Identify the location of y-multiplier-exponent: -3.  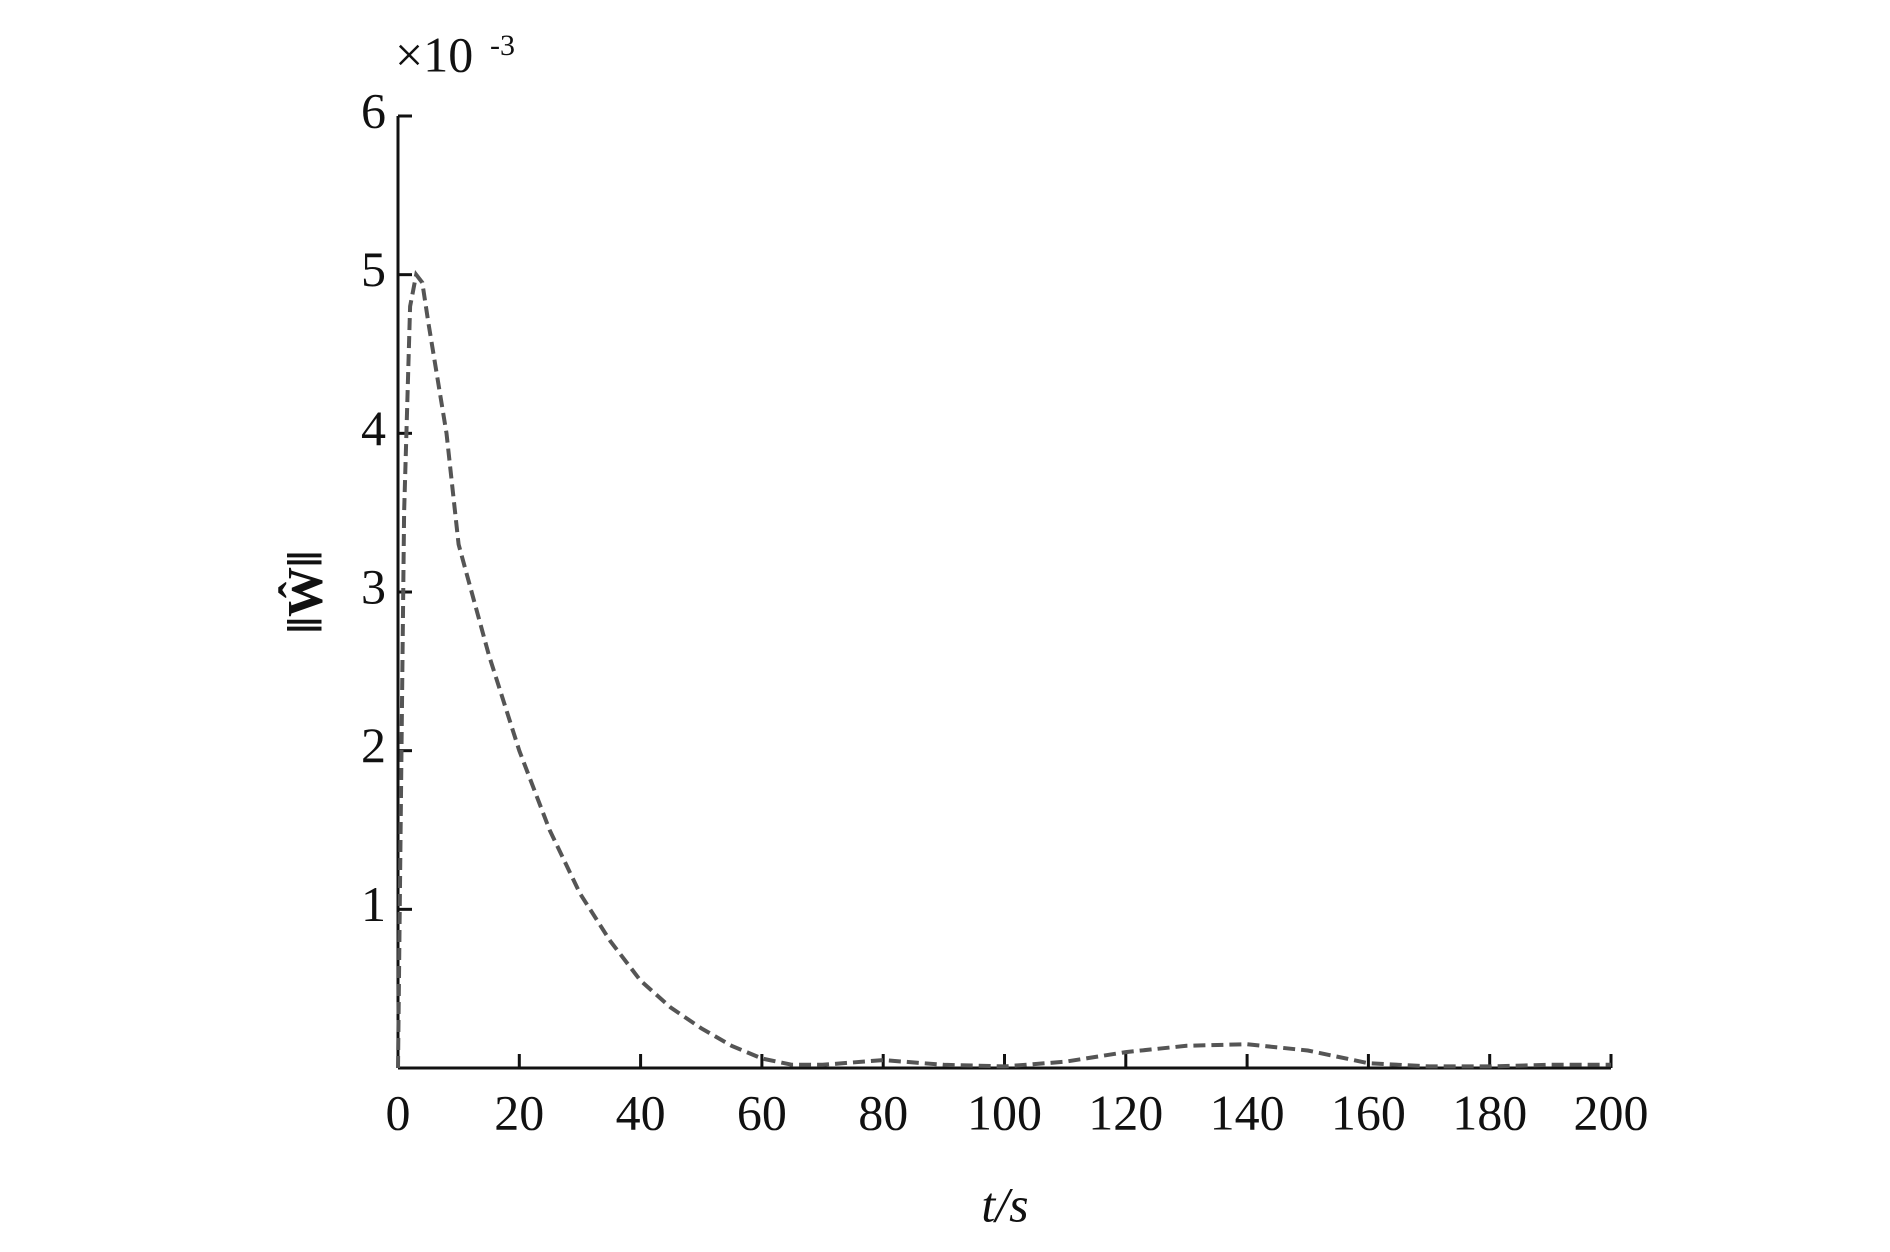
(502, 45).